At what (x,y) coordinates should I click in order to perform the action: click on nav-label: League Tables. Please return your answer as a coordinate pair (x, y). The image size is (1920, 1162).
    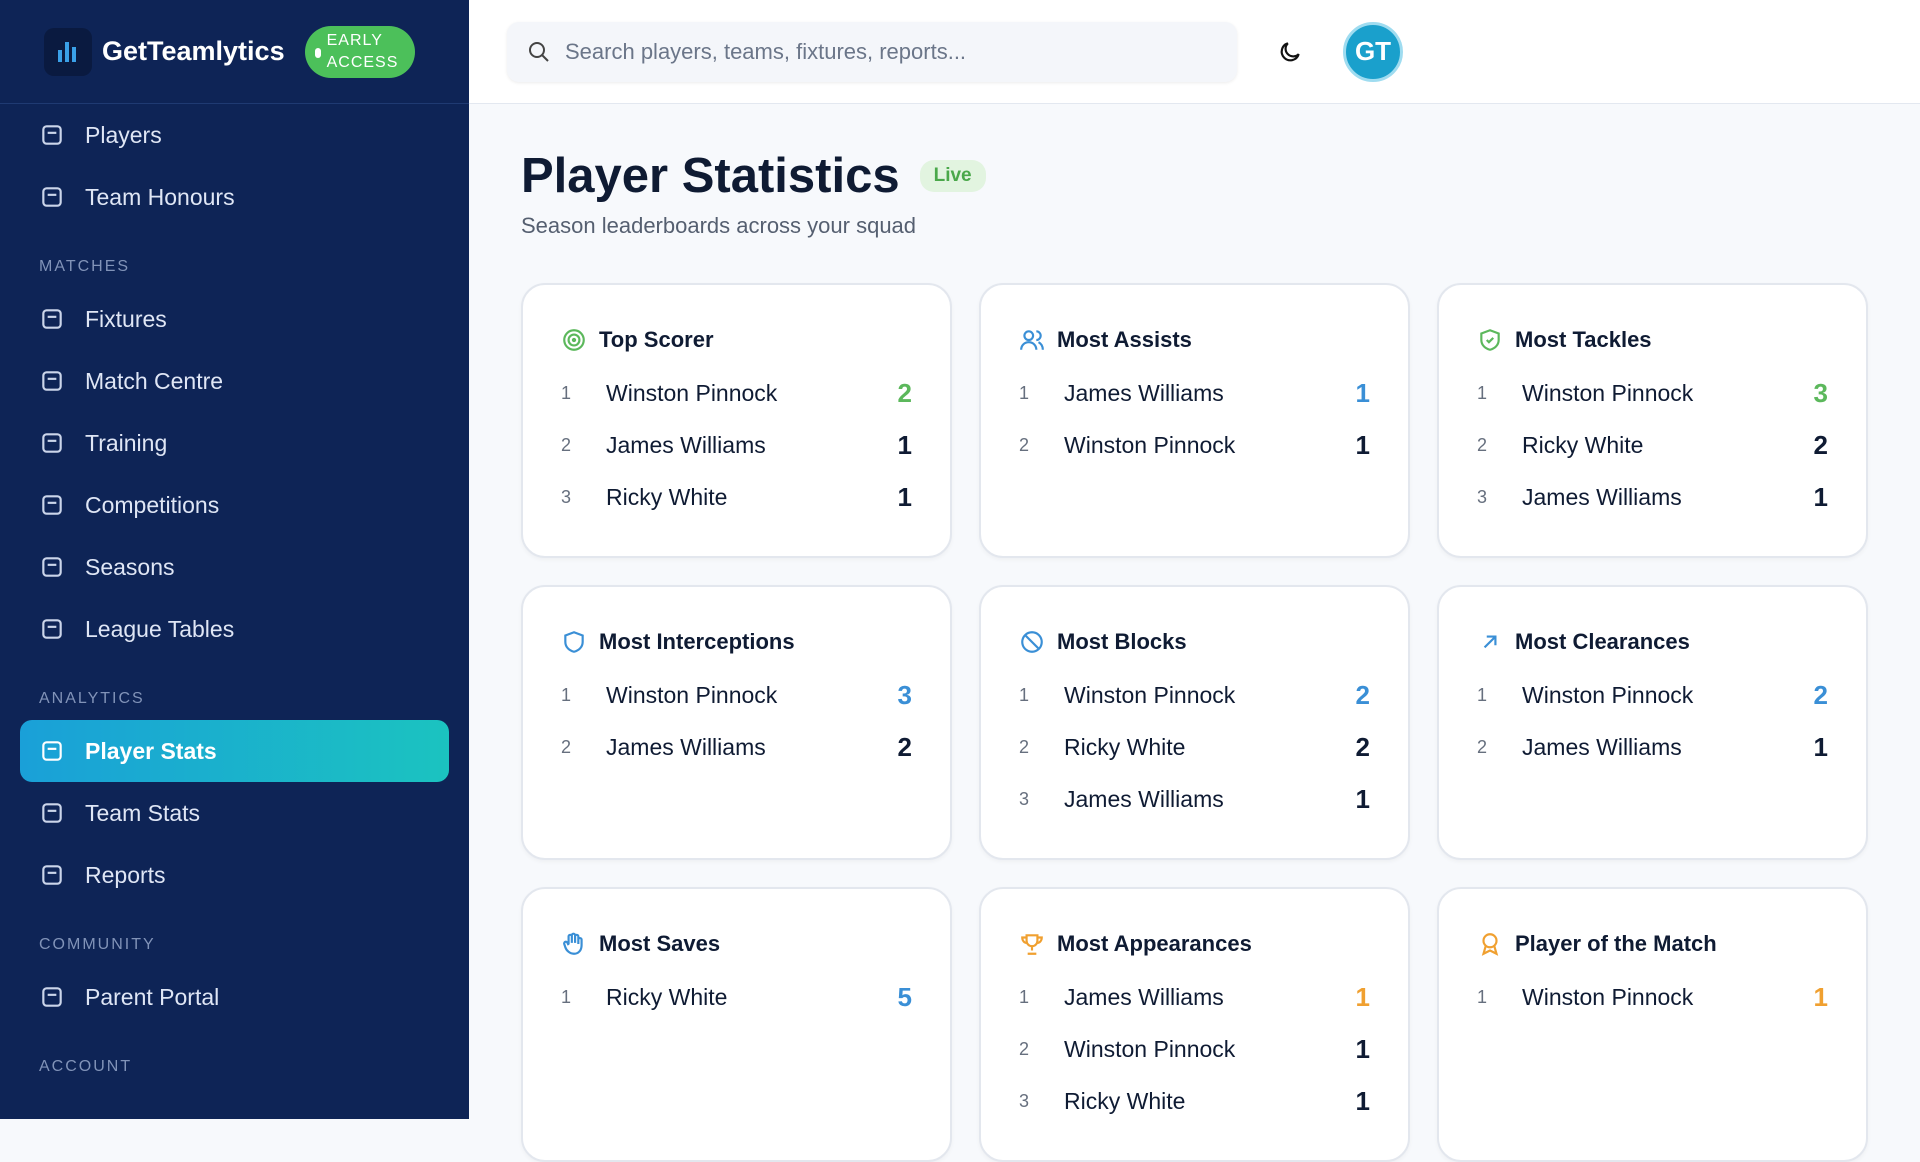
    Looking at the image, I should click on (160, 628).